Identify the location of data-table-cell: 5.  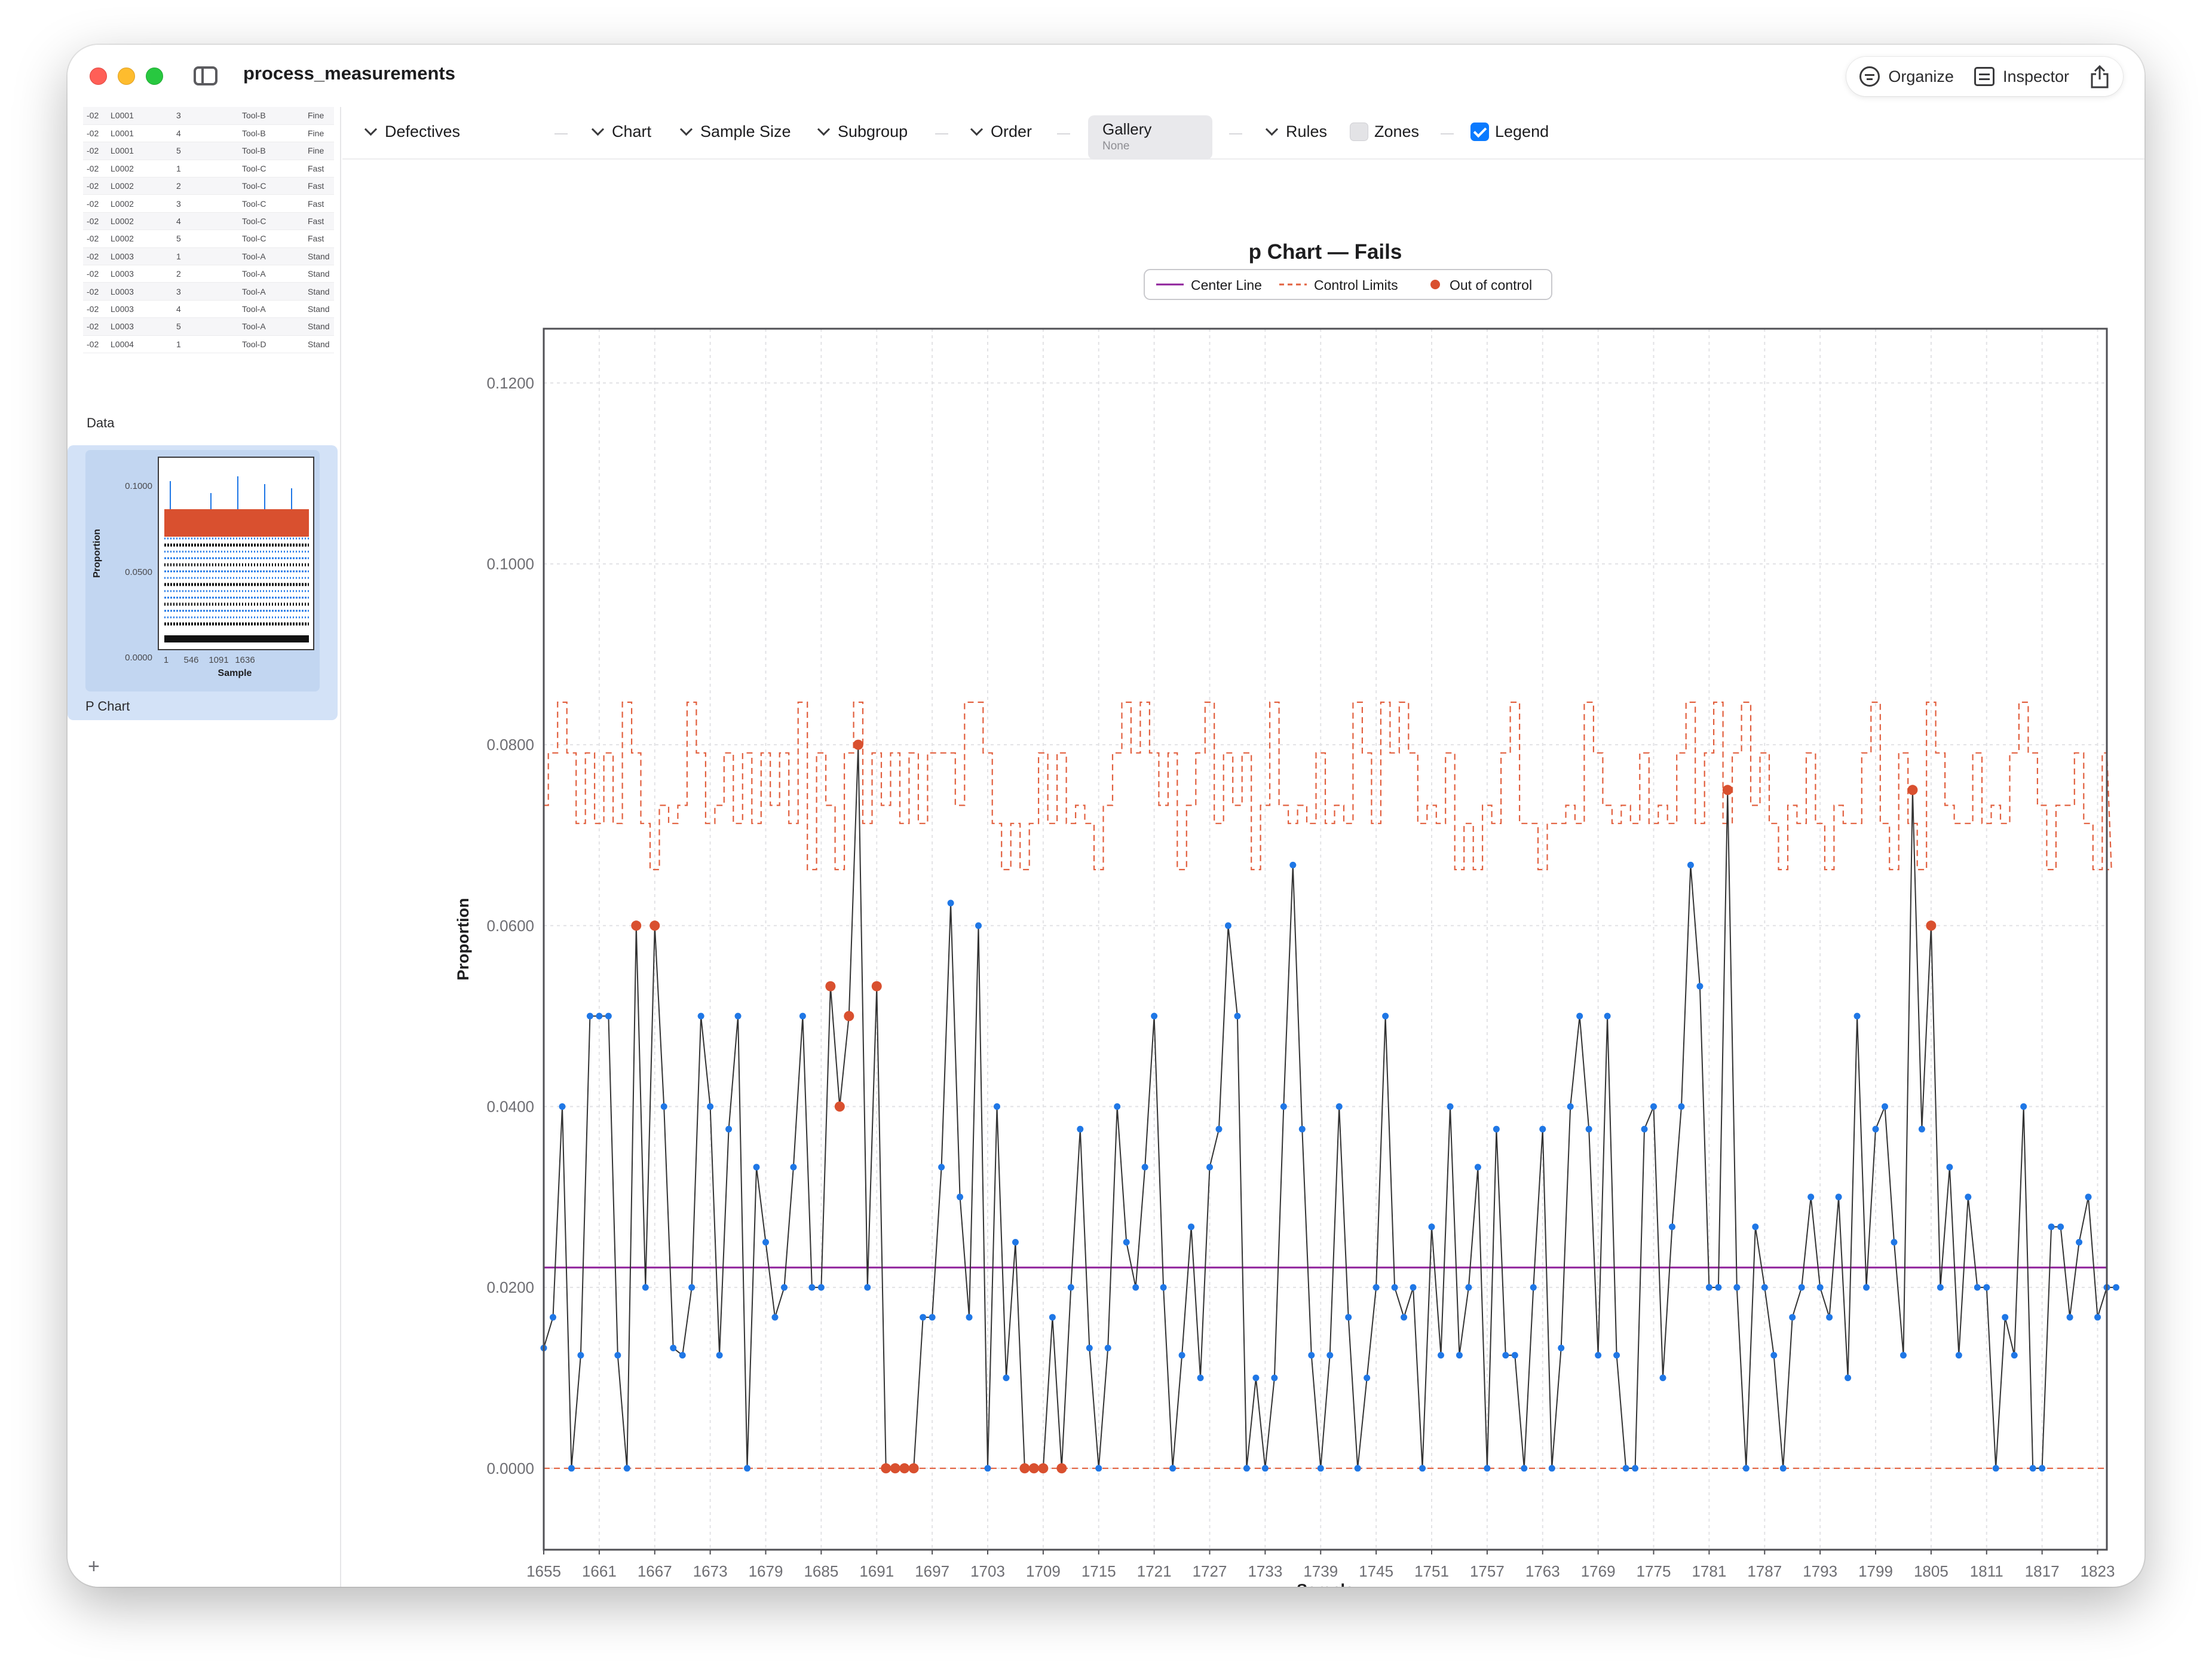
(205, 238).